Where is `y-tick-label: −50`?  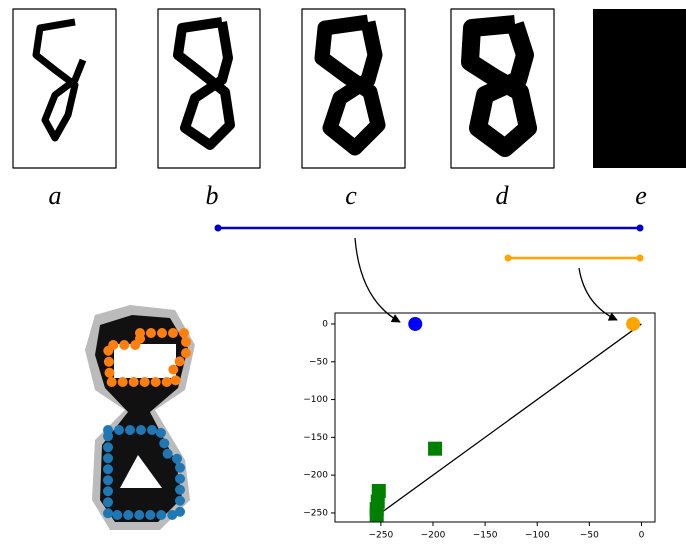
y-tick-label: −50 is located at coordinates (318, 362).